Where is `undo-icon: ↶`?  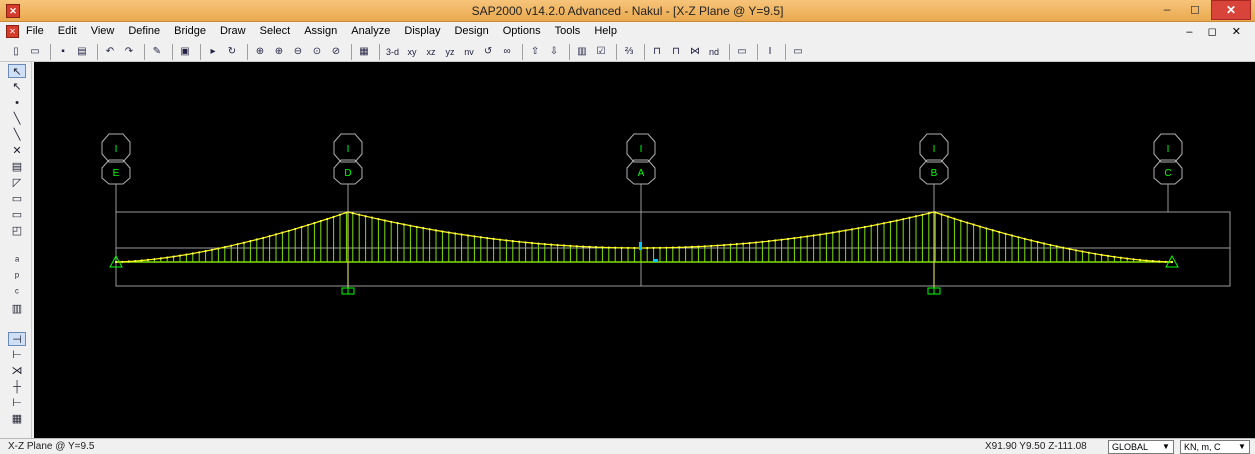
undo-icon: ↶ is located at coordinates (110, 51).